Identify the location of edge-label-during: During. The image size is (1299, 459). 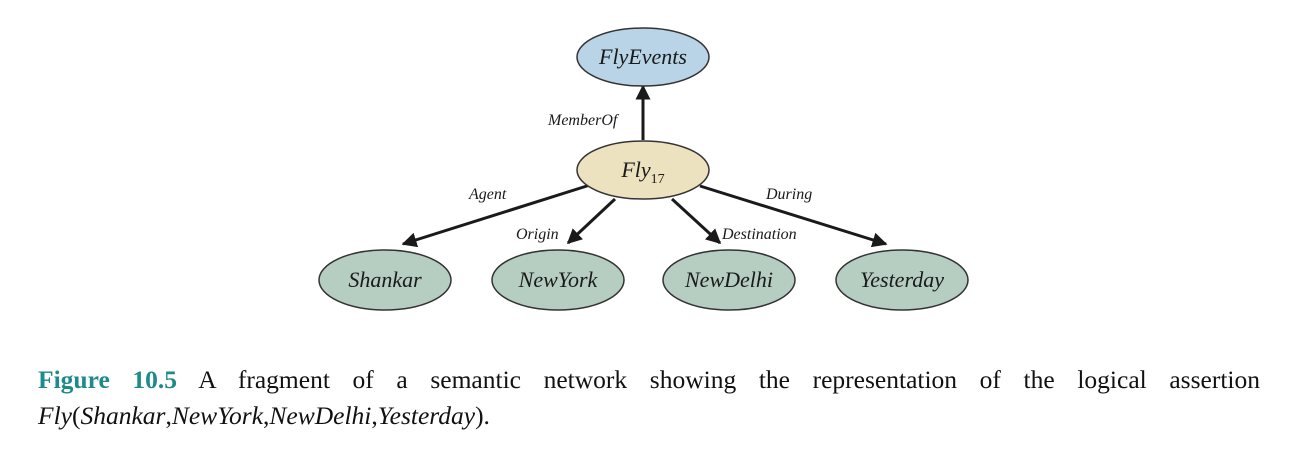
(788, 194).